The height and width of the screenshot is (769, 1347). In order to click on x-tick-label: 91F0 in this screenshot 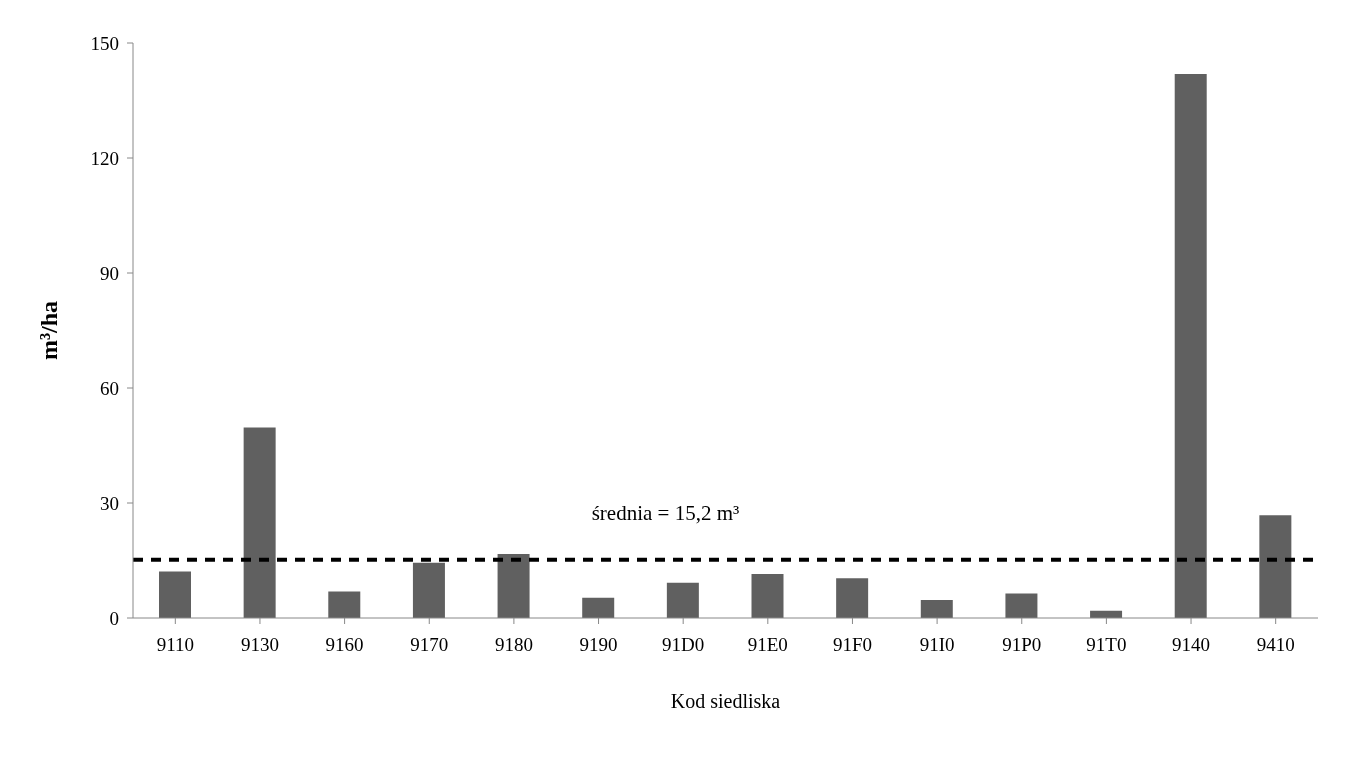, I will do `click(852, 645)`.